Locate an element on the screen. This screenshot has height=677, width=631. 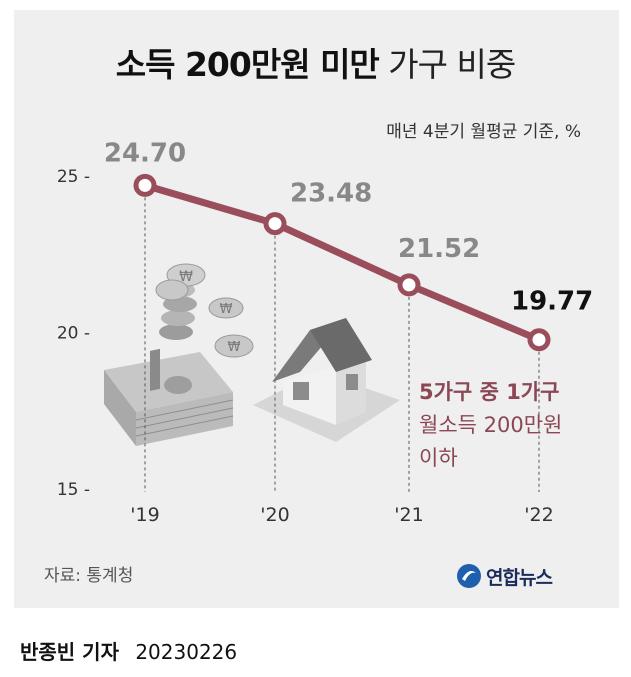
chart-title: 소득 200만원 미만 가구 비중 is located at coordinates (315, 62).